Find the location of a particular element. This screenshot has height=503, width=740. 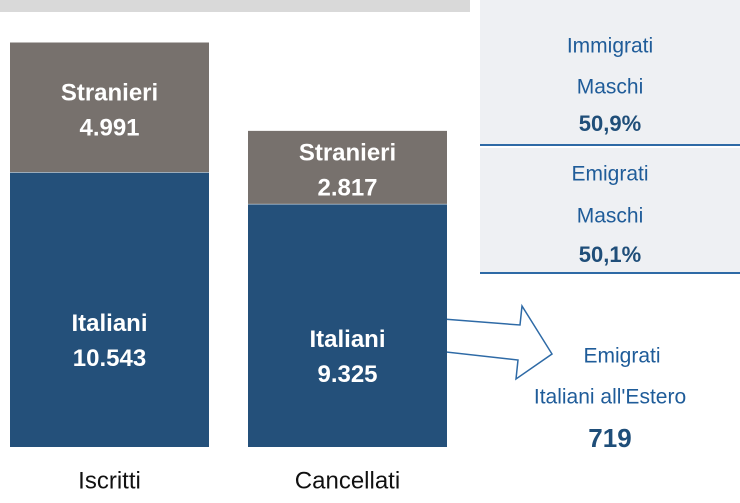

segment-value: 10.543 is located at coordinates (109, 358).